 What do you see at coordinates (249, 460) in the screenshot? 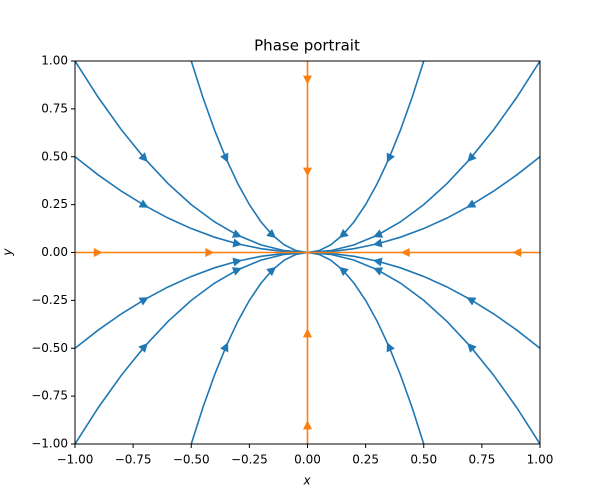
I see `x-tick-label: −0.25` at bounding box center [249, 460].